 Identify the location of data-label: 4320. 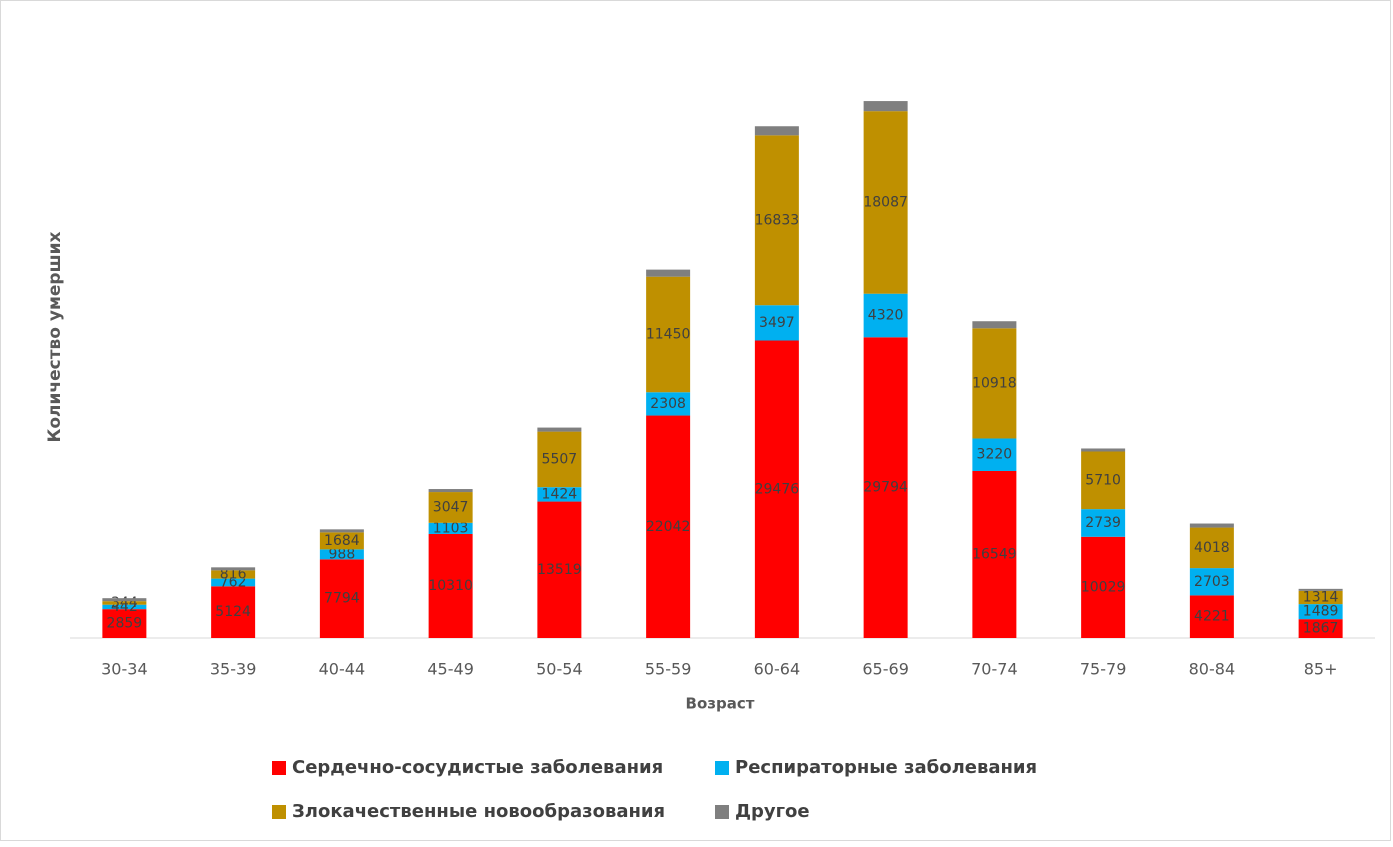
(886, 316).